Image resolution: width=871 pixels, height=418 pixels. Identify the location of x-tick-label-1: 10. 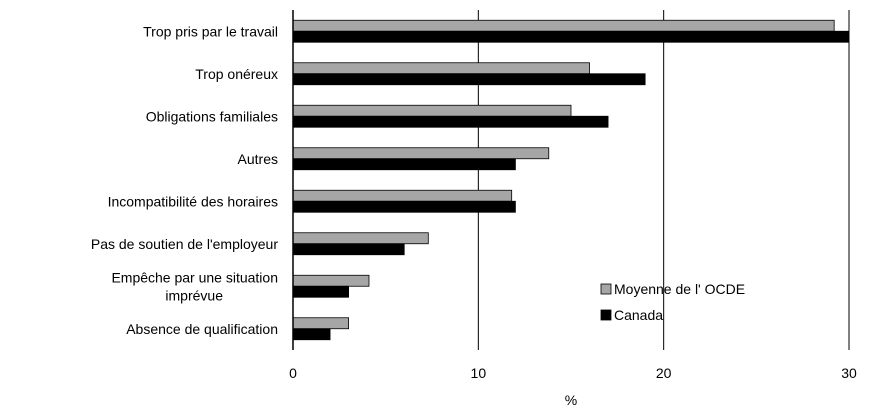
(479, 373).